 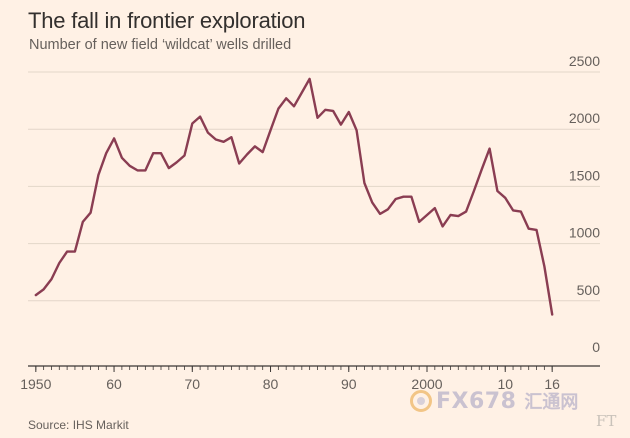 What do you see at coordinates (476, 401) in the screenshot?
I see `watermark-brand: FX678` at bounding box center [476, 401].